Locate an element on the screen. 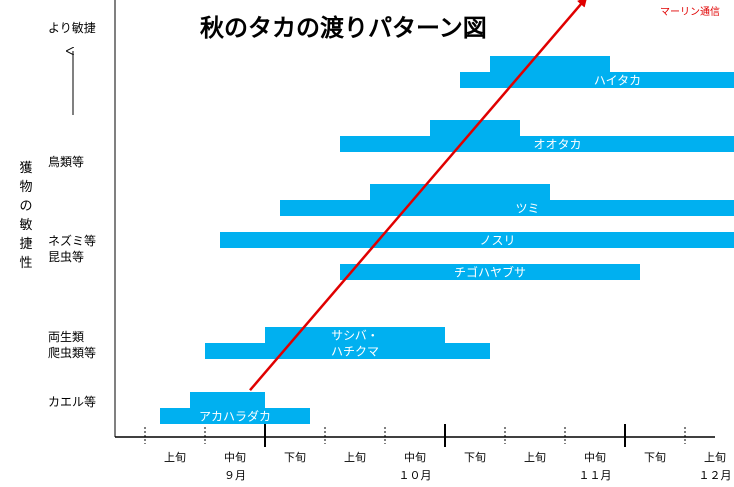 Image resolution: width=734 pixels, height=487 pixels. x-month-label: １０月 is located at coordinates (415, 475).